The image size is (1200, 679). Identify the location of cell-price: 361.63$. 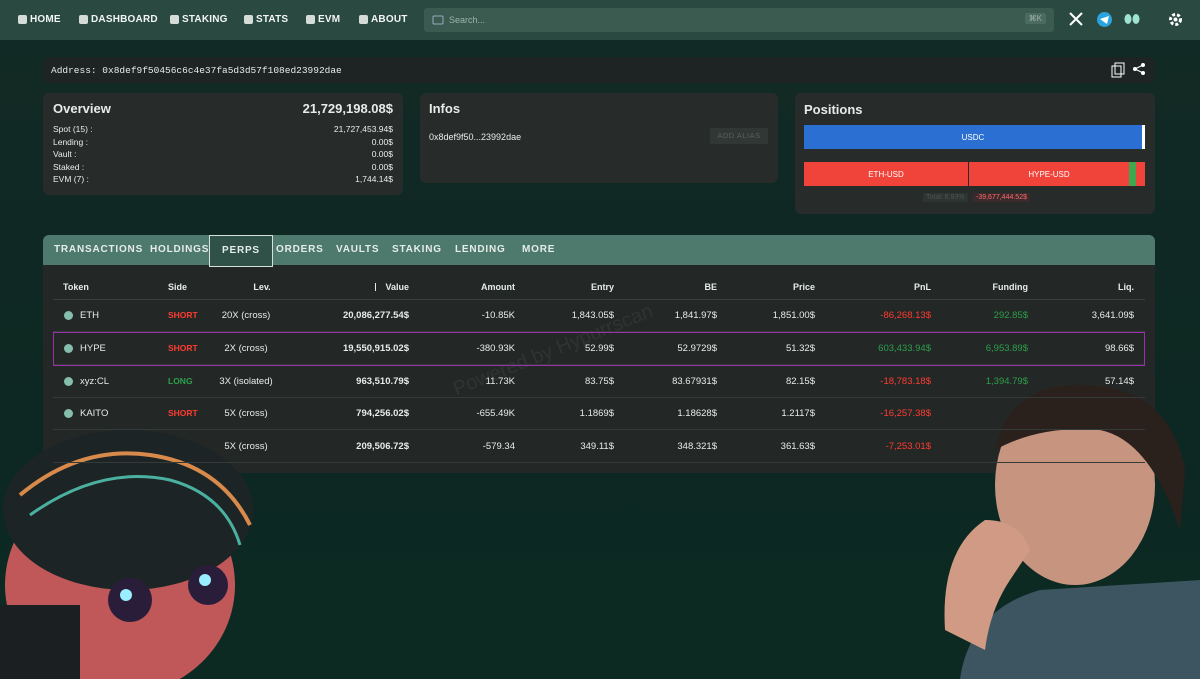
(797, 447).